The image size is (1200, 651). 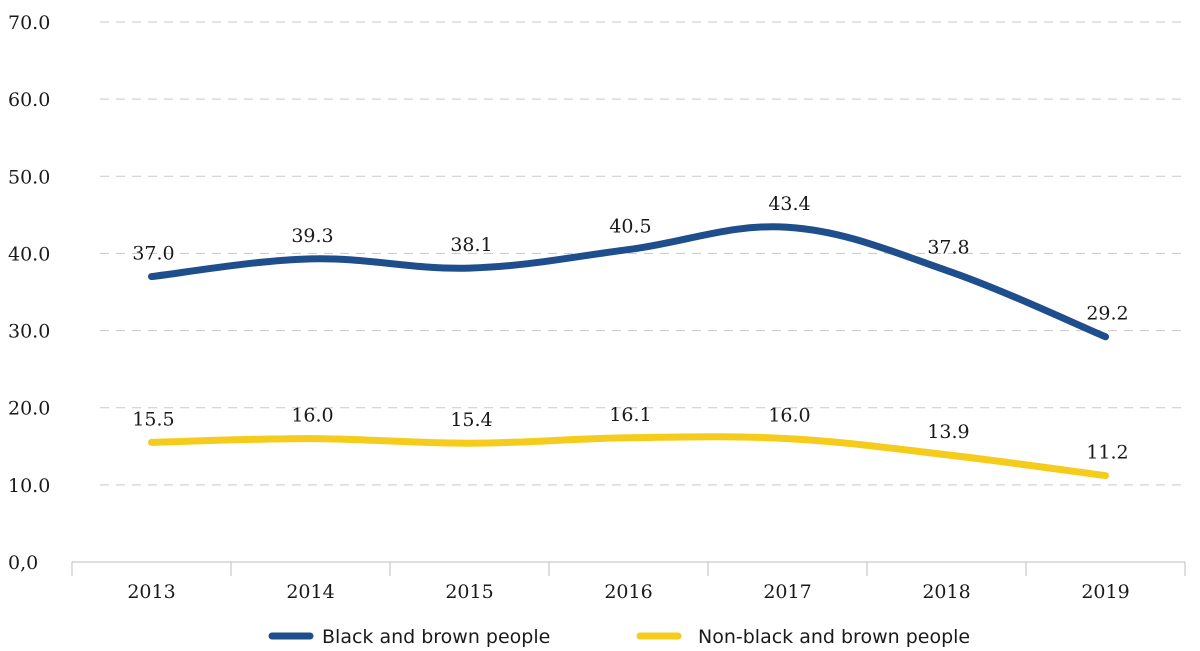 I want to click on x-axis: 2013 2014 2015 2016 2017 2018 2019, so click(x=628, y=582).